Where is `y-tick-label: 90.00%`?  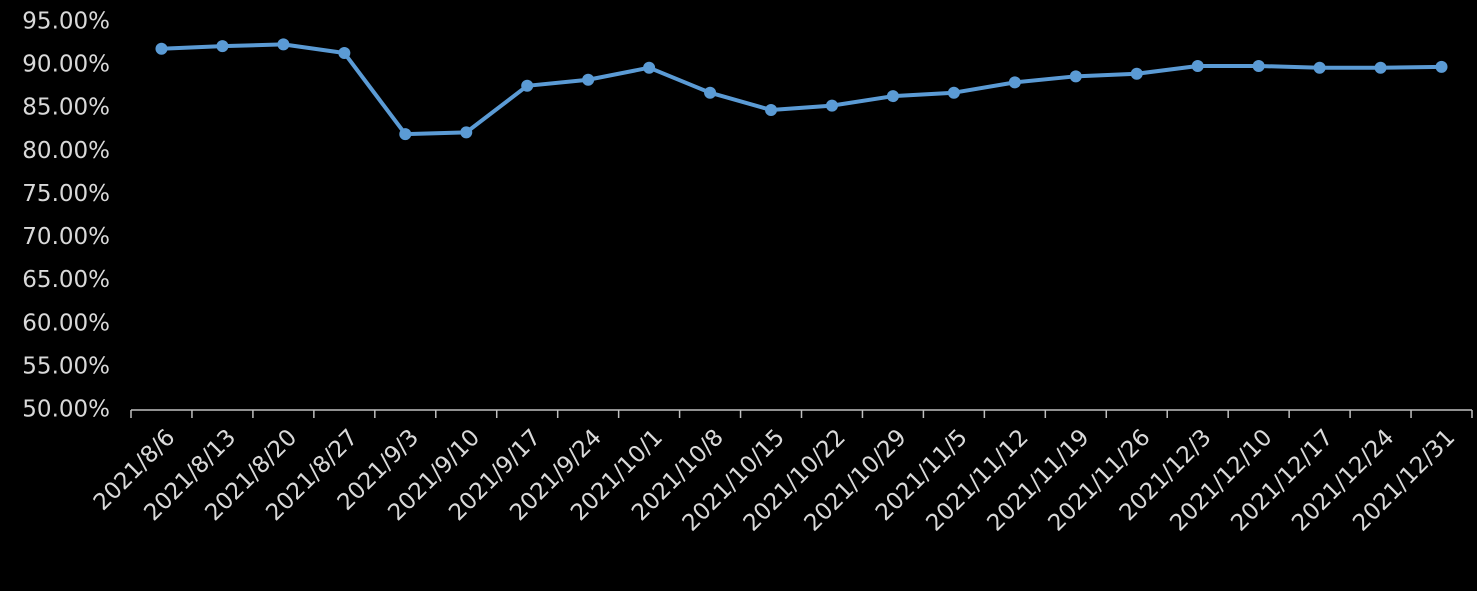 y-tick-label: 90.00% is located at coordinates (66, 65).